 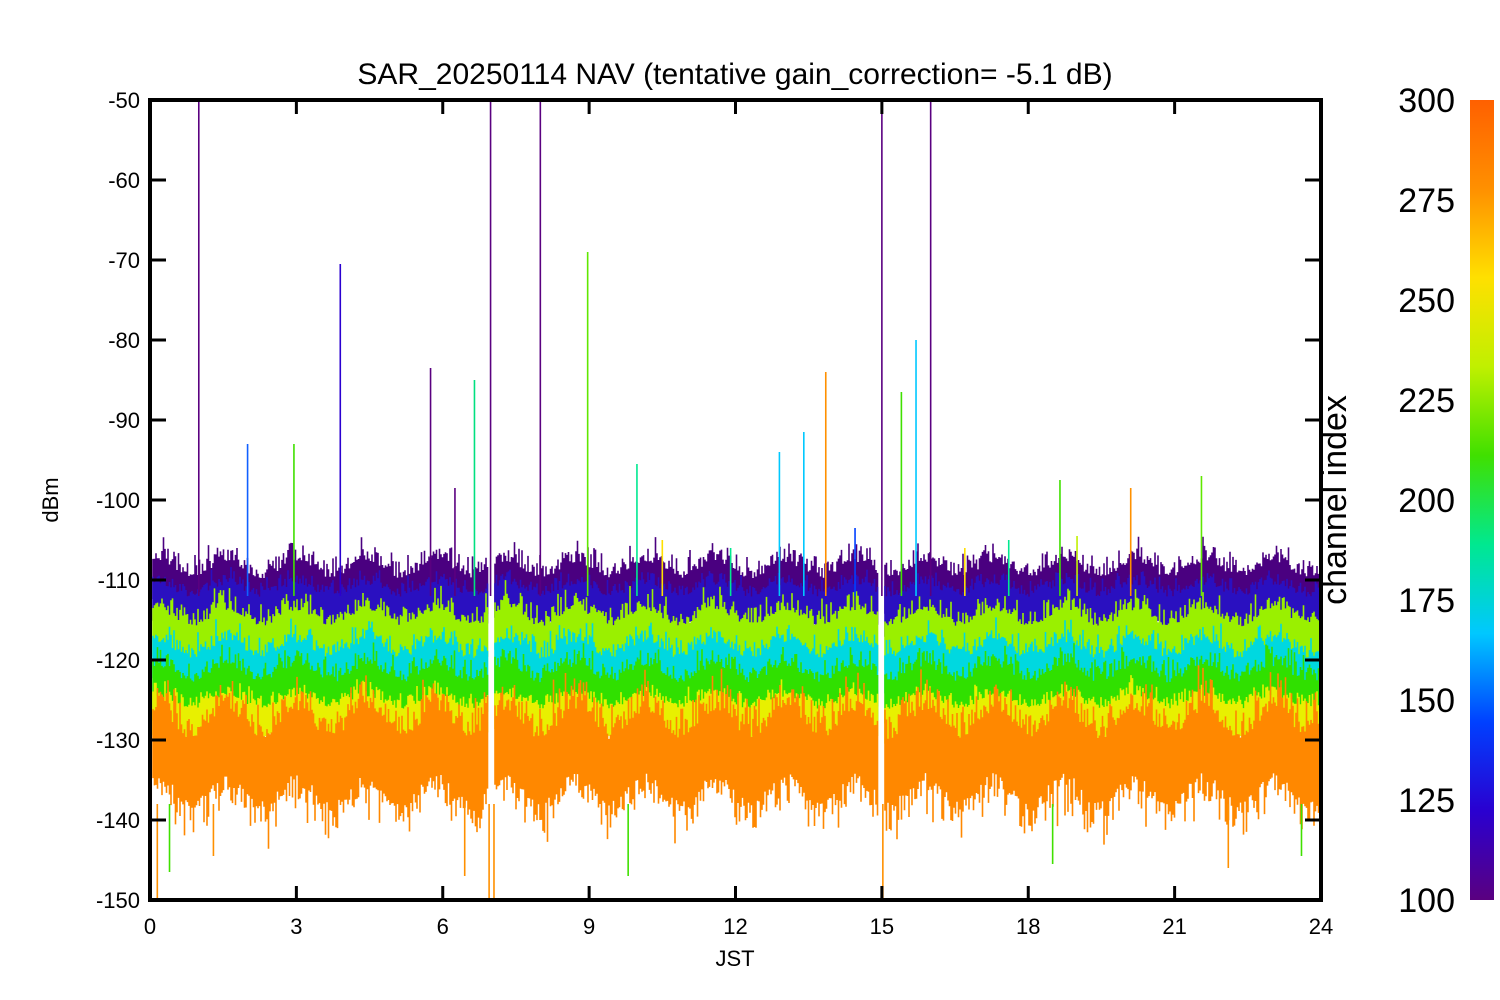 I want to click on noise-band-ch135, so click(x=736, y=604).